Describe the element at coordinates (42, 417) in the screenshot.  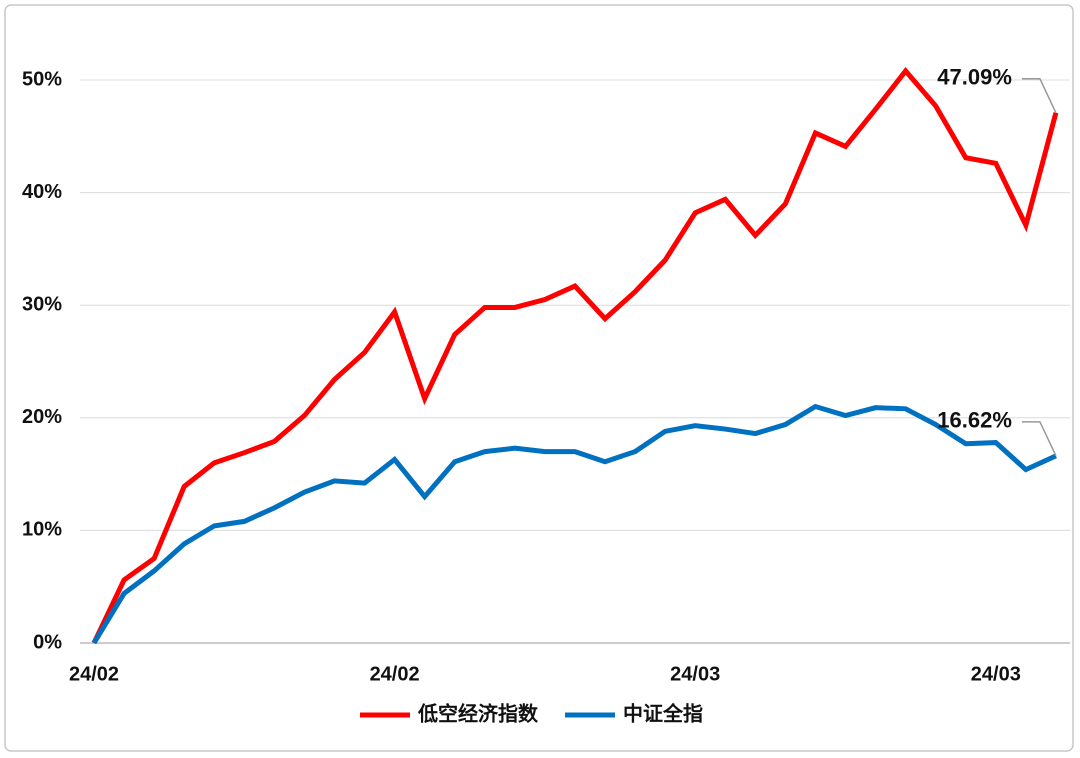
I see `y-tick-label: 20%` at that location.